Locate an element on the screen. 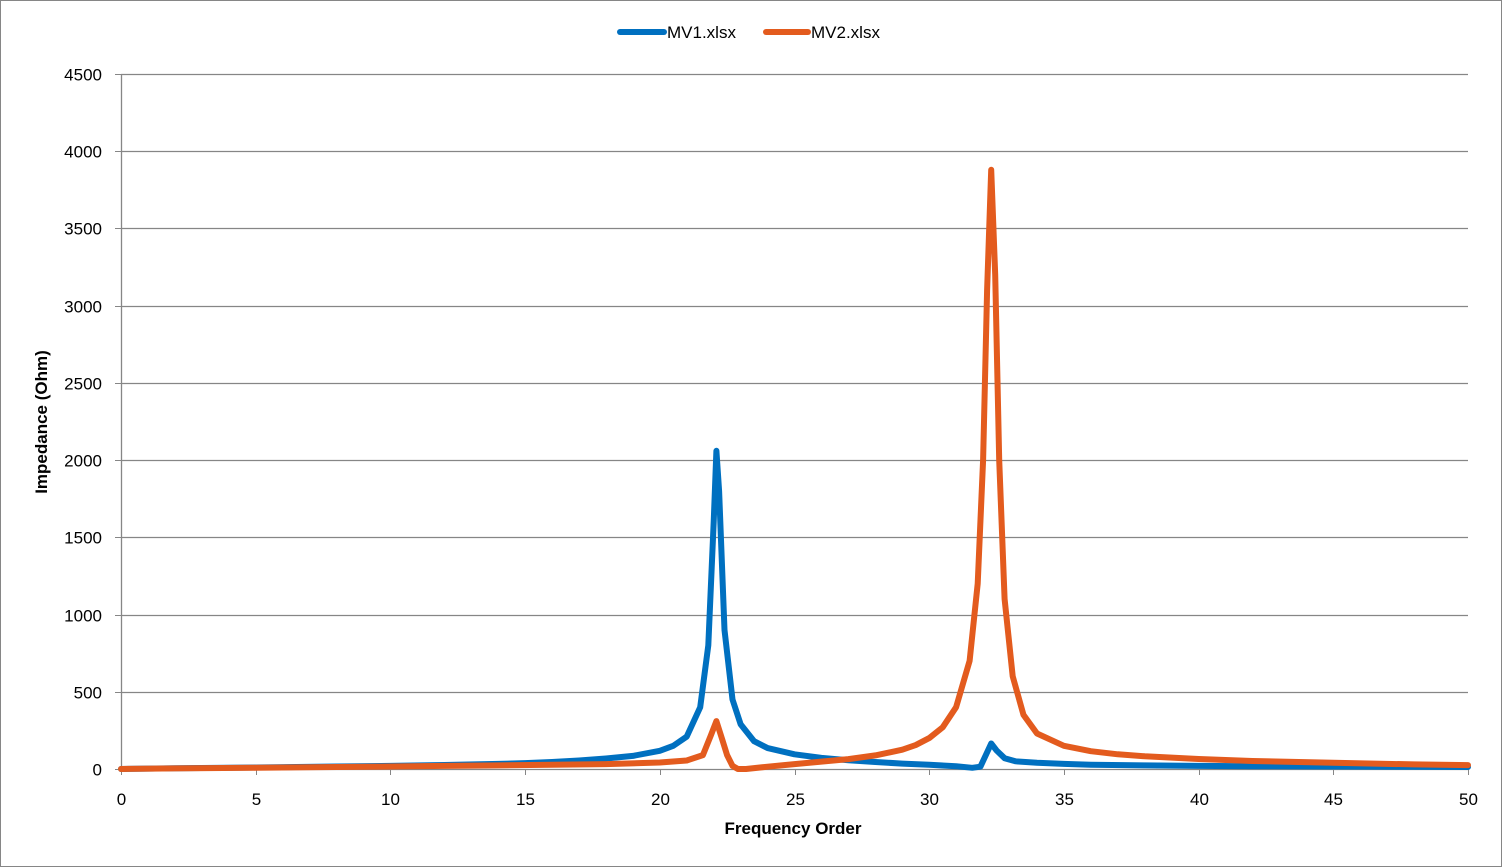 The height and width of the screenshot is (867, 1502). legend-label-mv2: MV2.xlsx is located at coordinates (845, 32).